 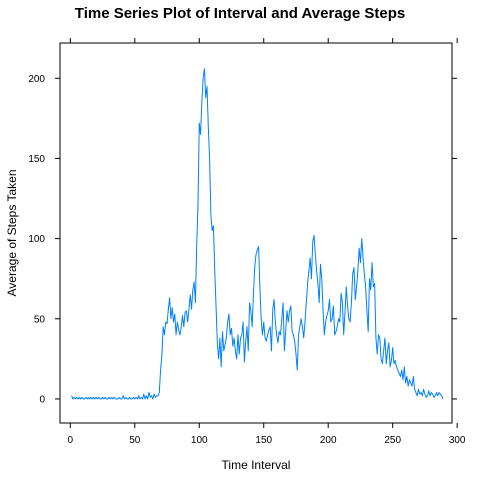 What do you see at coordinates (12, 233) in the screenshot?
I see `y-axis-label: Average of Steps Taken` at bounding box center [12, 233].